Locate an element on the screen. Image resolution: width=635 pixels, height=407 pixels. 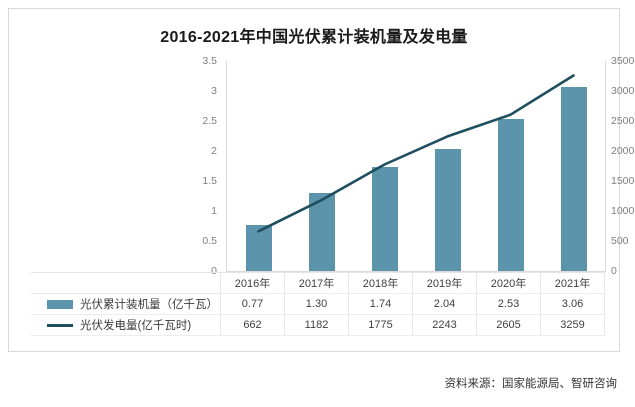
right-axis-tick: 500 is located at coordinates (620, 241).